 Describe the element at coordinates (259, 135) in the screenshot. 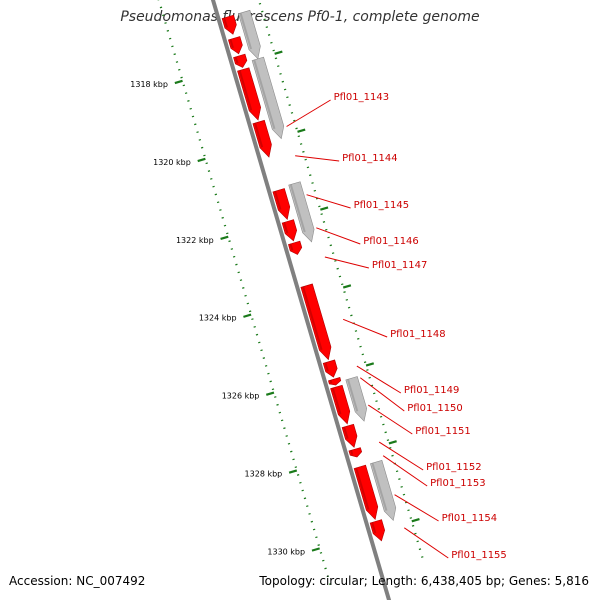

I see `gene-arrow-track1-4-shade` at that location.